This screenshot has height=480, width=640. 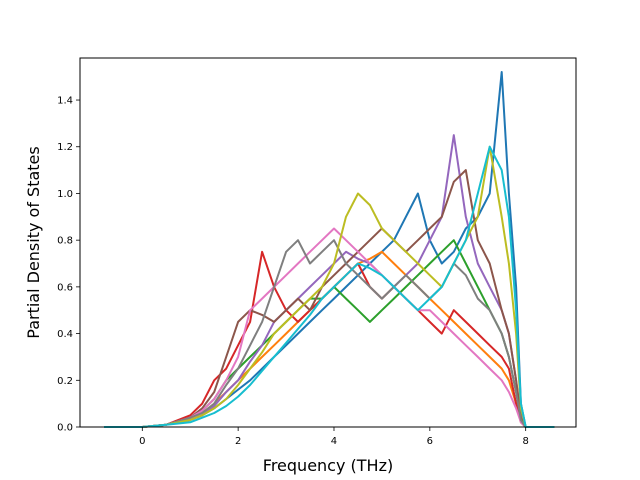 I want to click on y-tick-label: 0.4, so click(x=65, y=334).